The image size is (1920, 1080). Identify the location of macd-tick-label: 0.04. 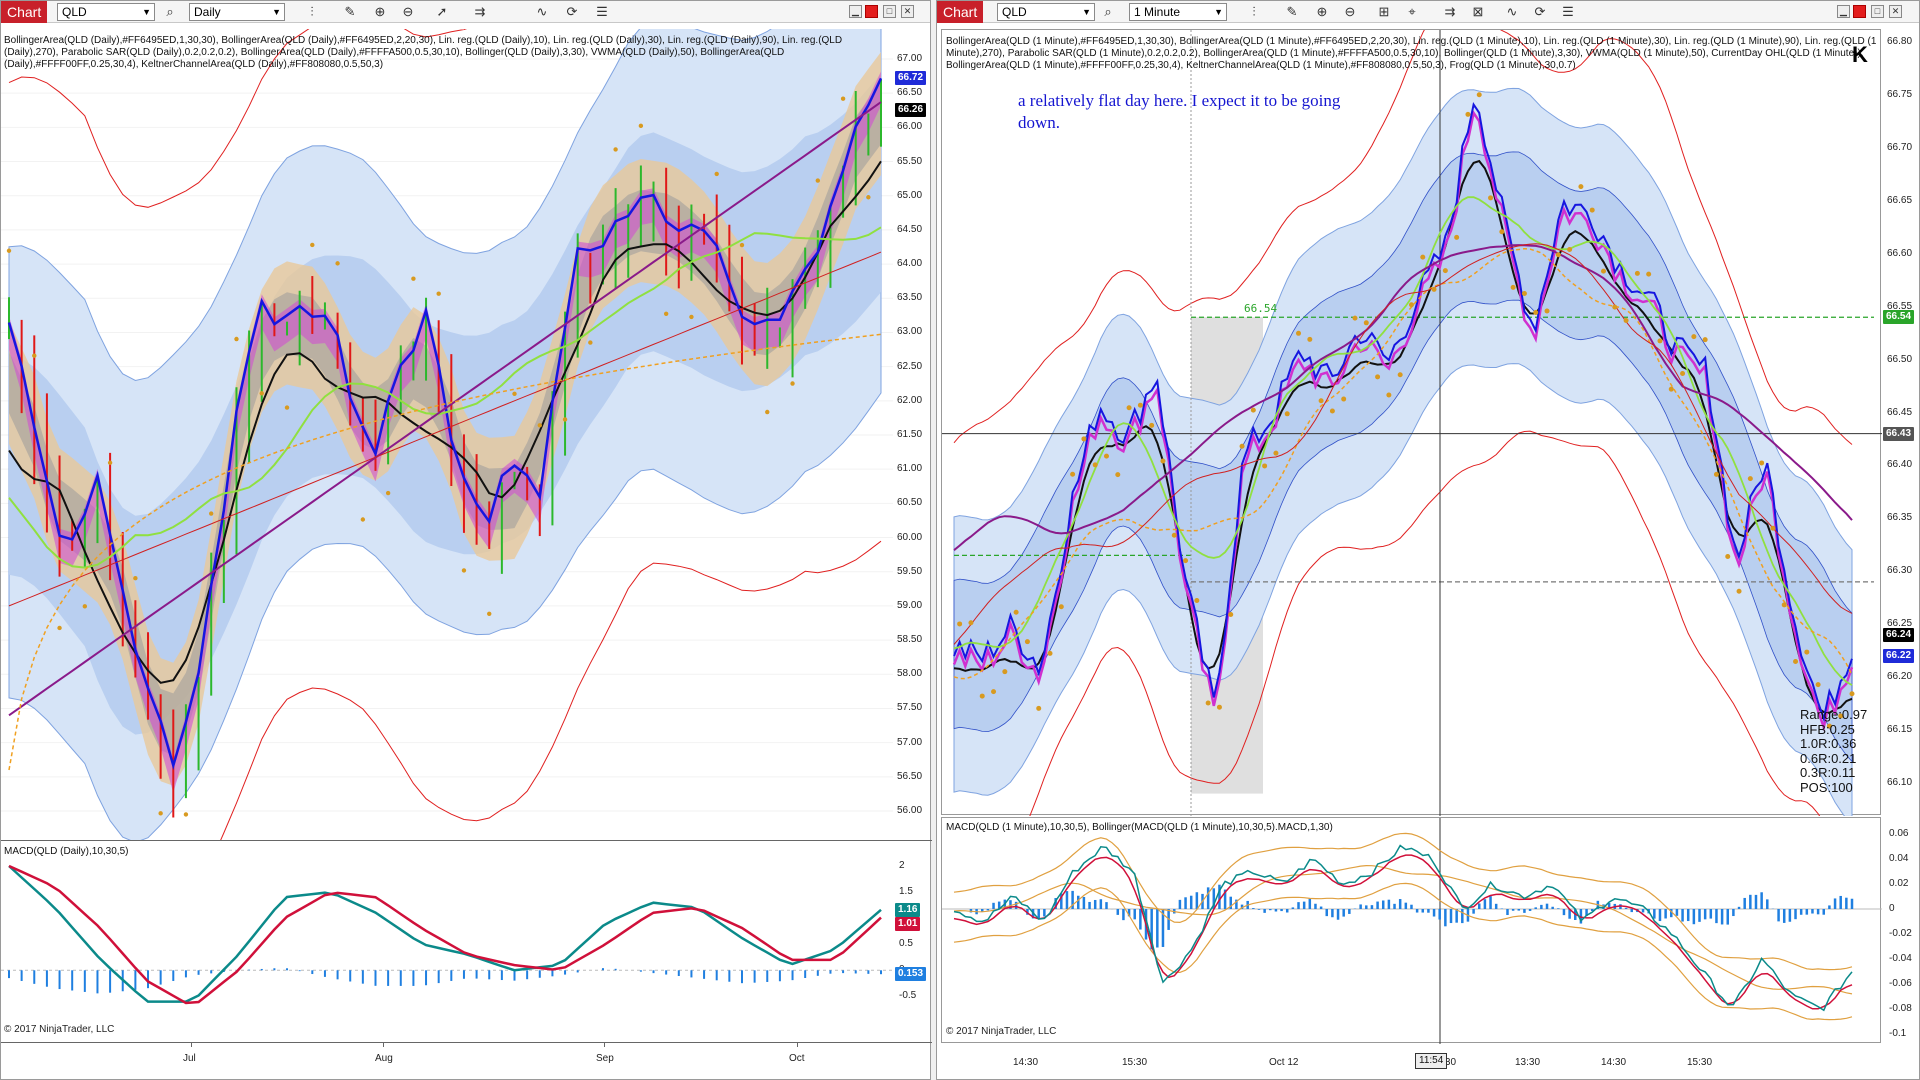
(1899, 858).